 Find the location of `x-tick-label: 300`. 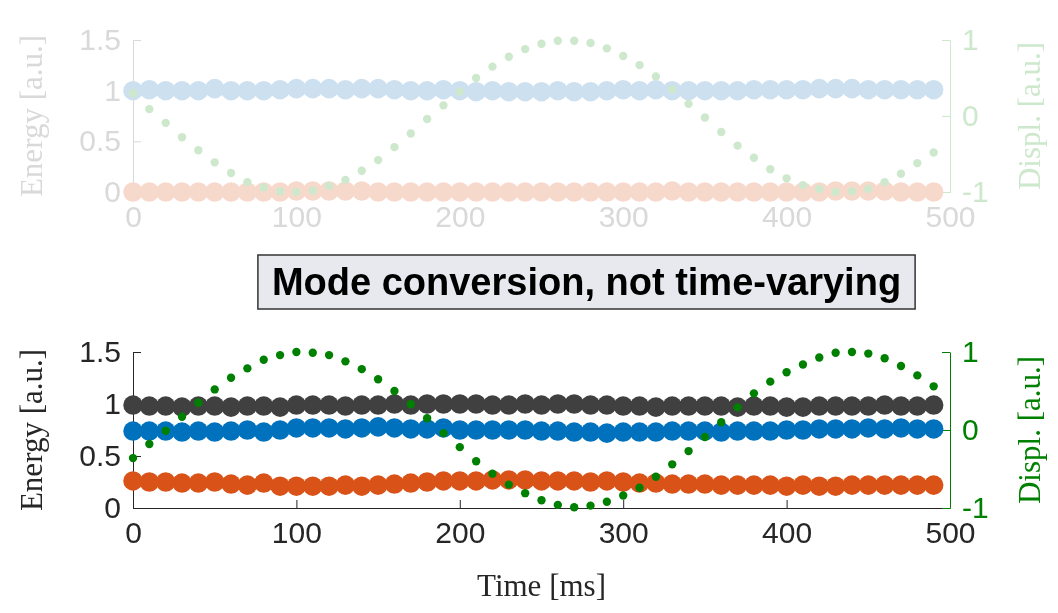

x-tick-label: 300 is located at coordinates (623, 533).